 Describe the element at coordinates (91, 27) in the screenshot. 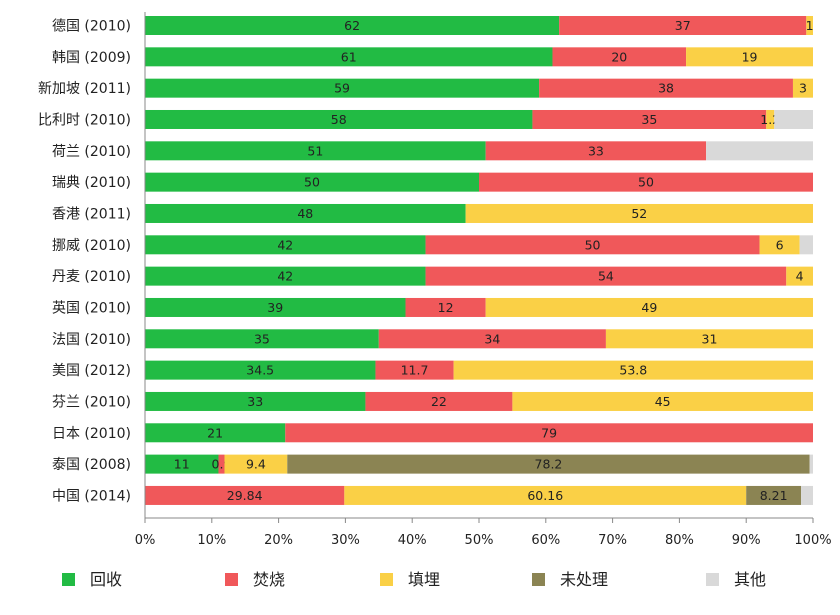

I see `category-label: 德国 (2010)` at that location.